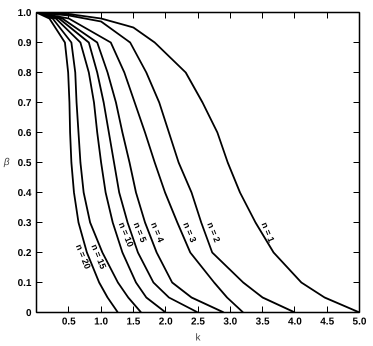 The image size is (373, 346). I want to click on x-tick-label: 4.5, so click(327, 322).